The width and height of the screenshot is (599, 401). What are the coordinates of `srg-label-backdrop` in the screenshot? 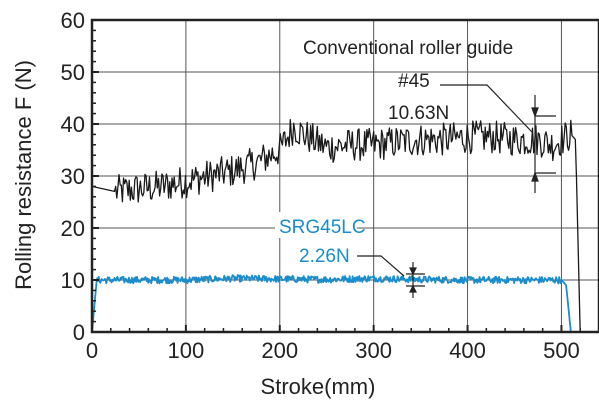 It's located at (316, 225).